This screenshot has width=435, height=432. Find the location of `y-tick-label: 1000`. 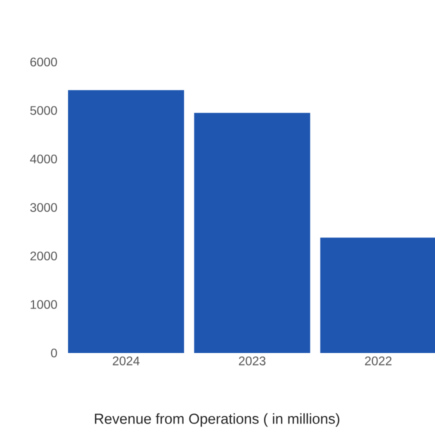

y-tick-label: 1000 is located at coordinates (43, 304).